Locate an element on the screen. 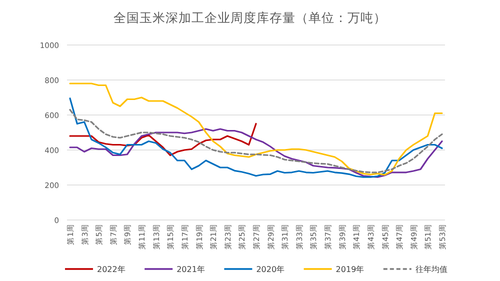 This screenshot has height=281, width=500. legend-label: 2022年 is located at coordinates (111, 269).